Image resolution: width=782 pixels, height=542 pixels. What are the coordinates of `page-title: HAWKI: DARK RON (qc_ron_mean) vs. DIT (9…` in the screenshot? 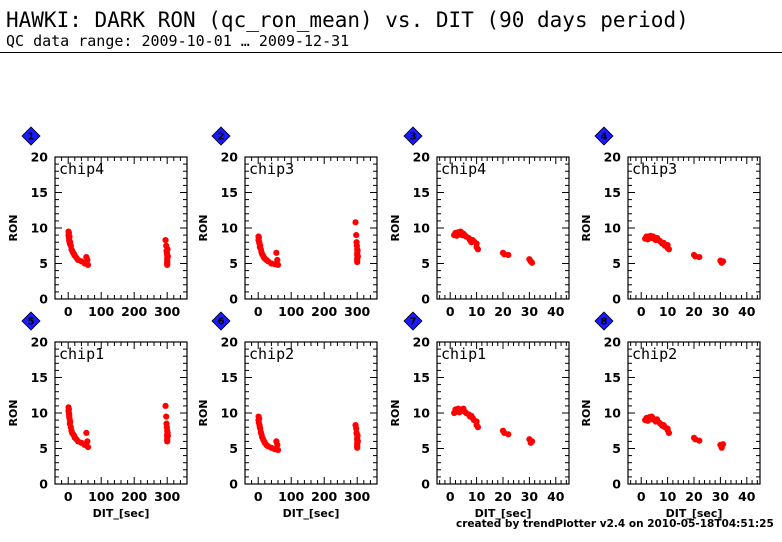 It's located at (347, 20).